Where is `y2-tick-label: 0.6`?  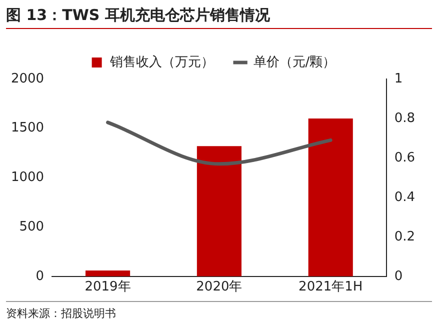 y2-tick-label: 0.6 is located at coordinates (405, 158).